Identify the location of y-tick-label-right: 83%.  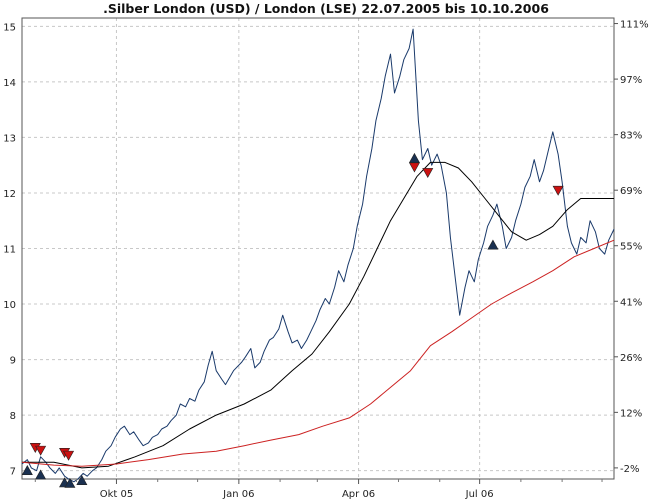
(631, 136).